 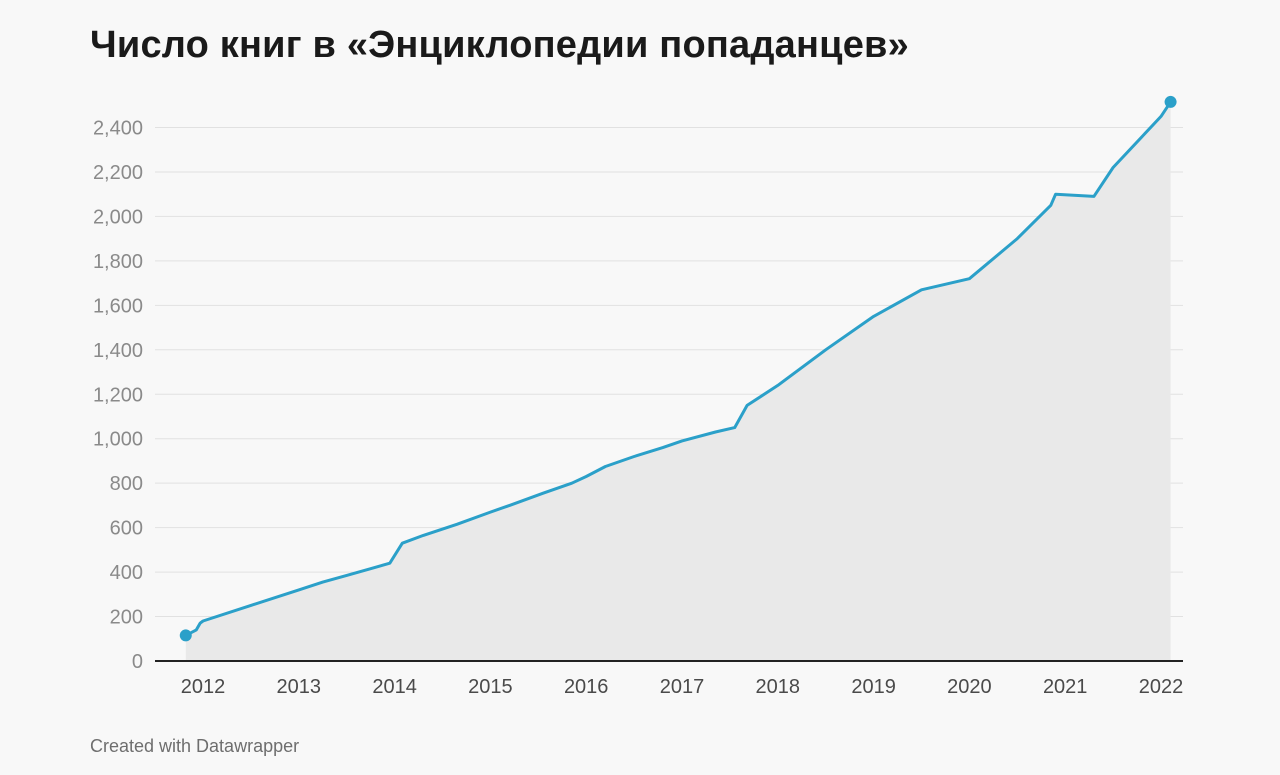 I want to click on y-tick-label: 800, so click(x=126, y=484).